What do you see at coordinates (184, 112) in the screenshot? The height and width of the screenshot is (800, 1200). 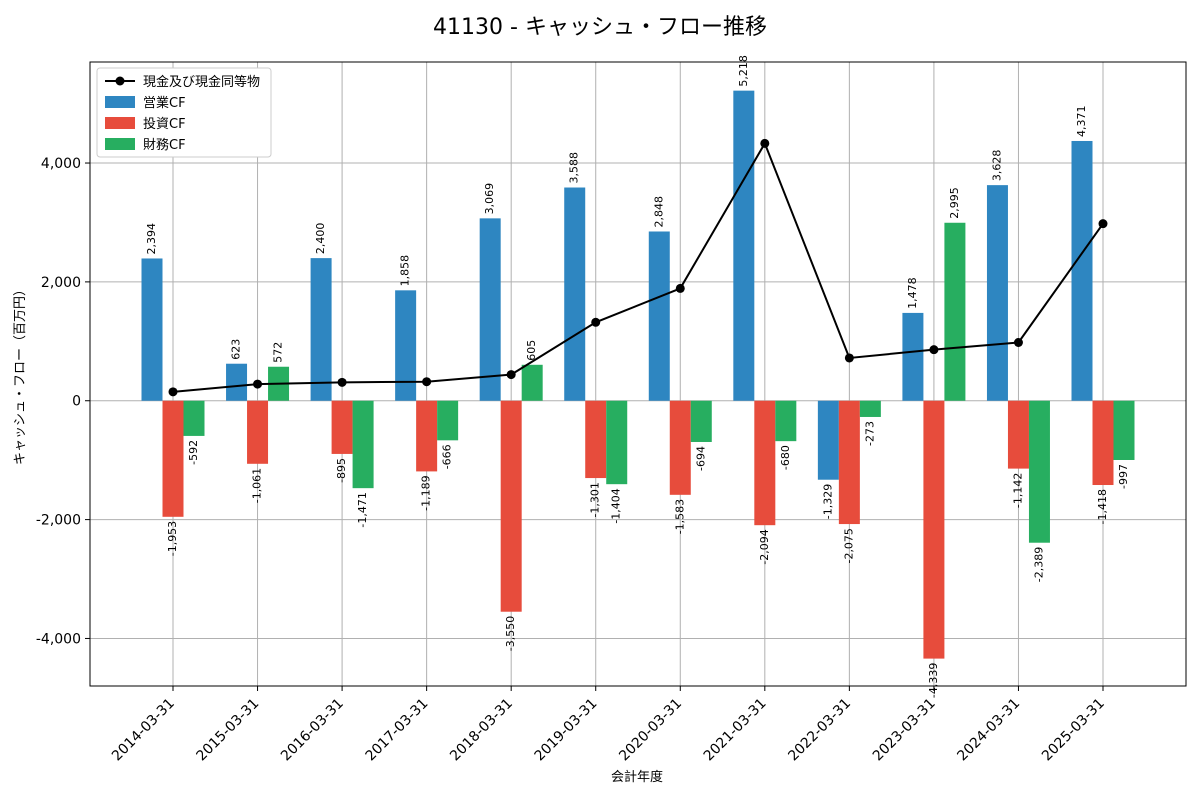 I see `legend-box` at bounding box center [184, 112].